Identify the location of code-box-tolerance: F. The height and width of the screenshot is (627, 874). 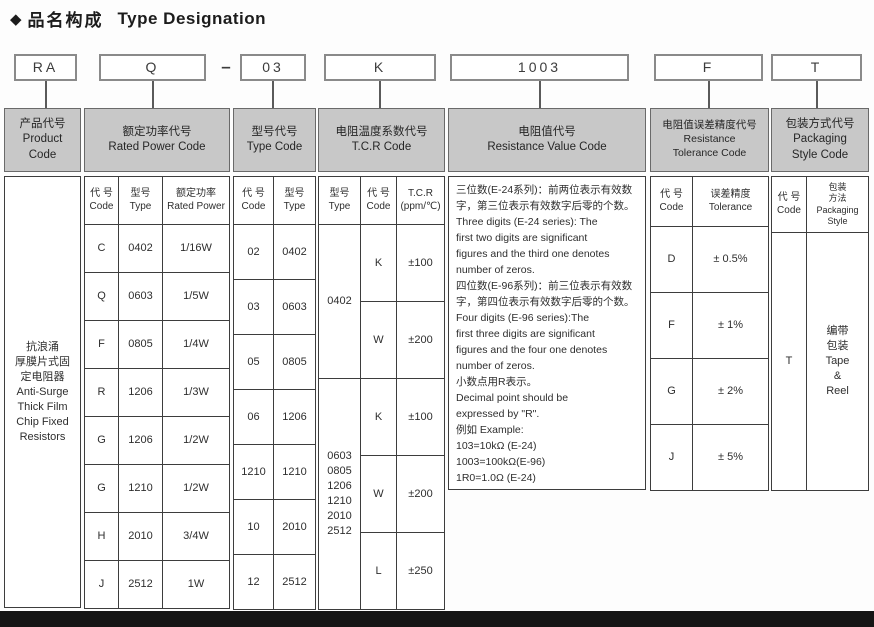
(708, 67).